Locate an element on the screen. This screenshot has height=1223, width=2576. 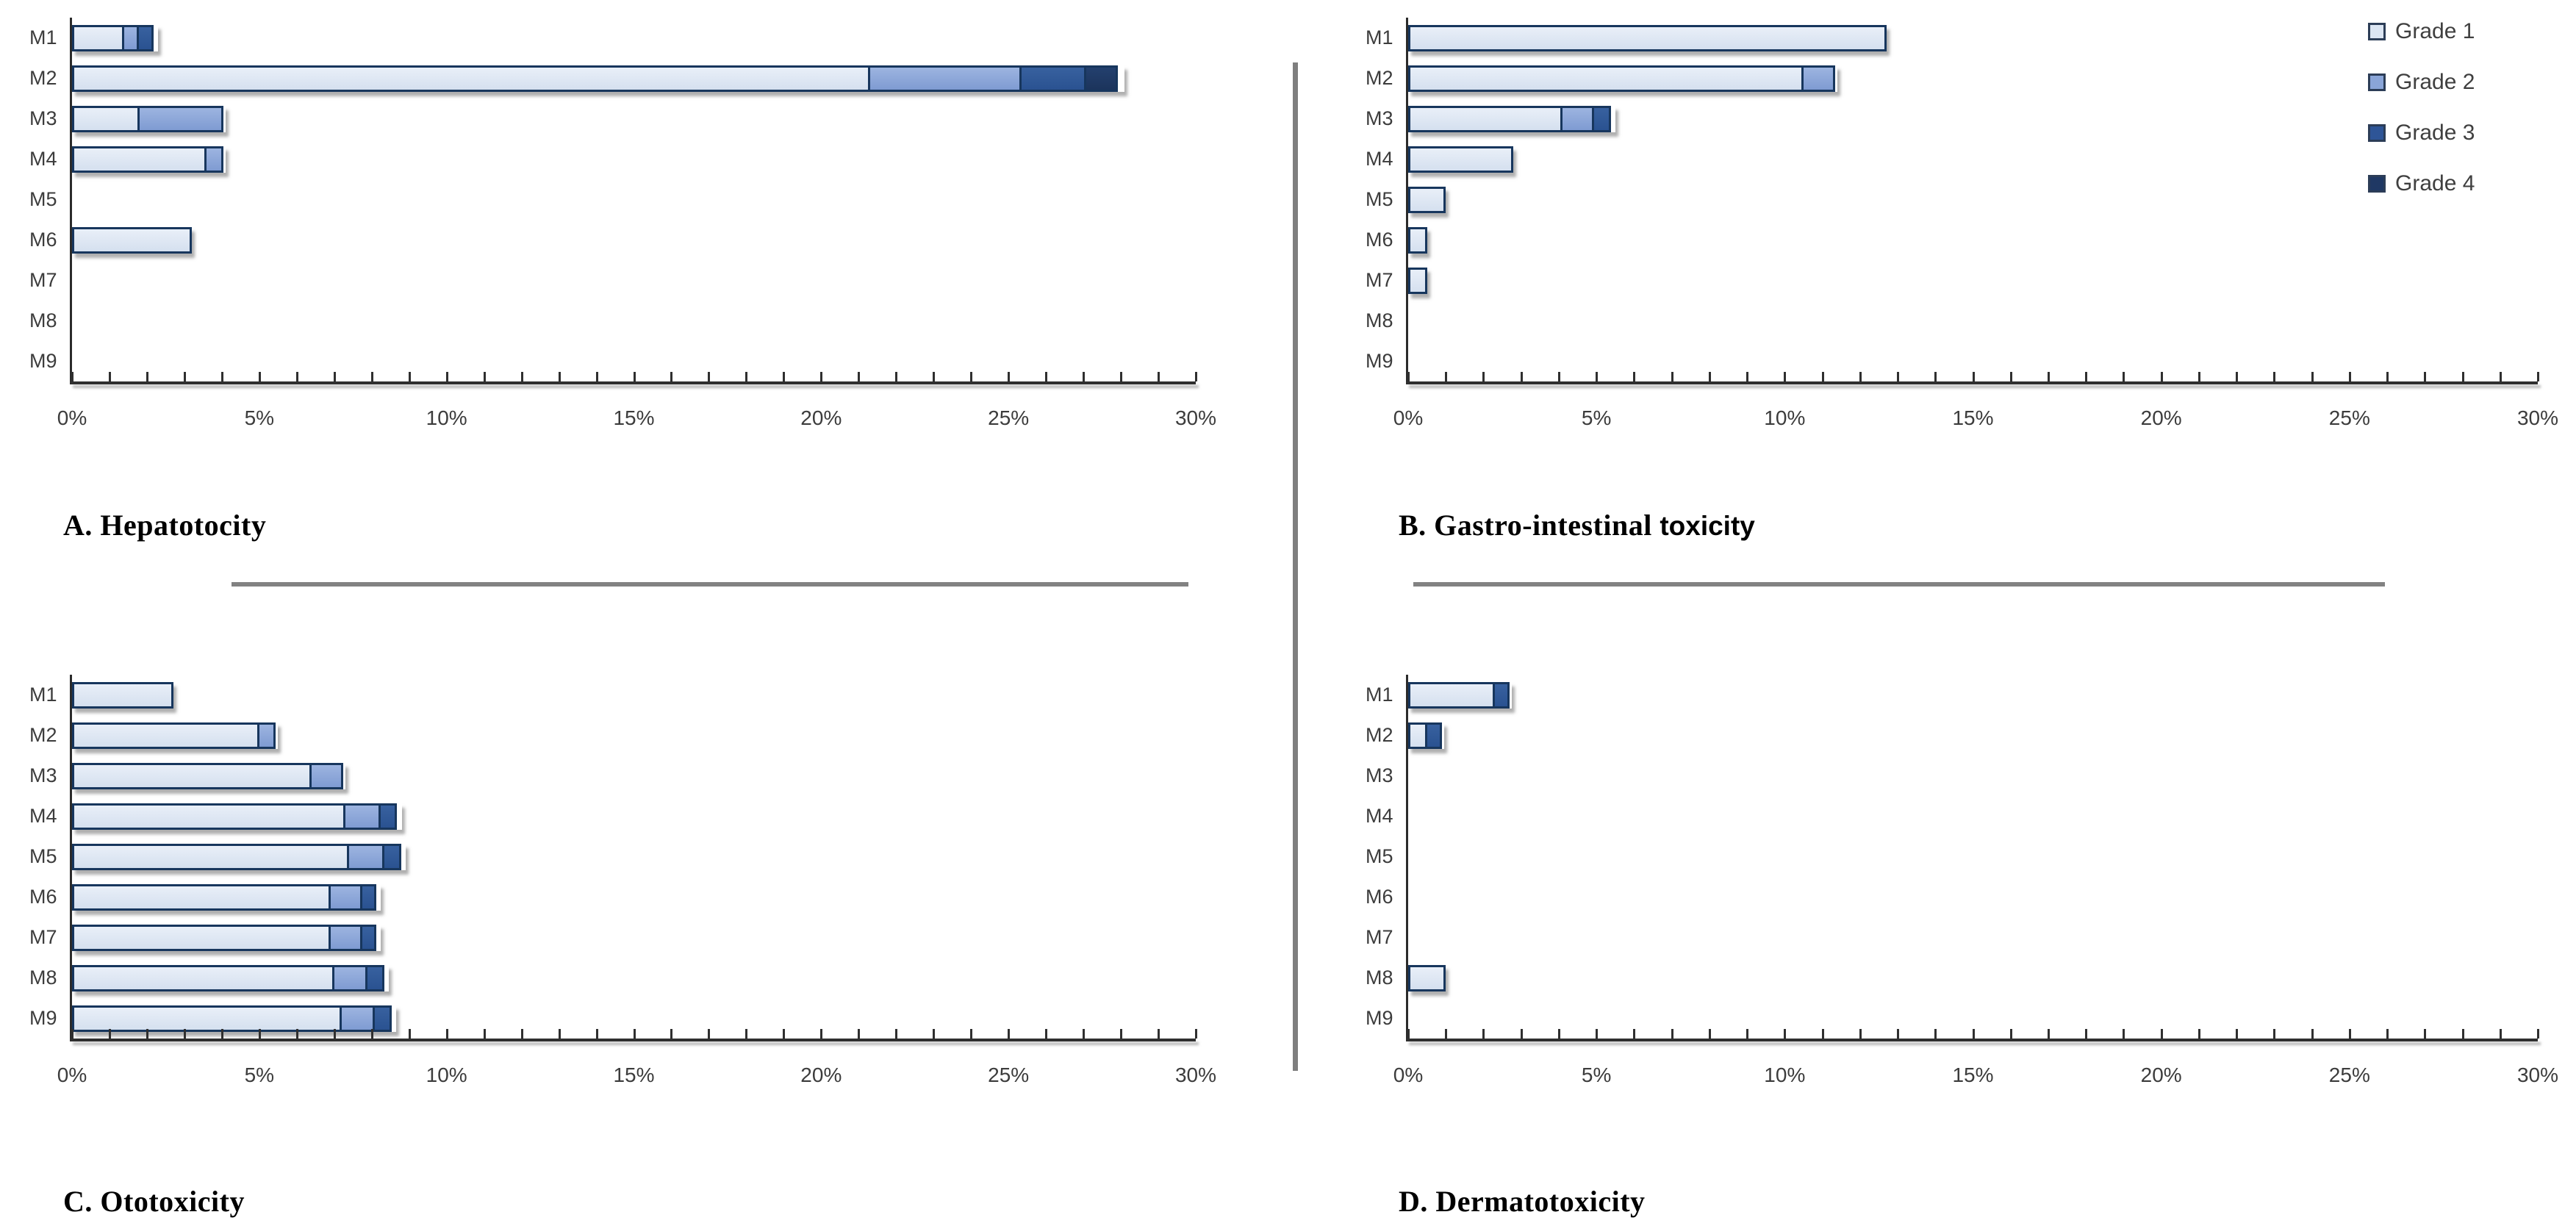
panel-a-title-text: A. Hepatotocity is located at coordinates (165, 525).